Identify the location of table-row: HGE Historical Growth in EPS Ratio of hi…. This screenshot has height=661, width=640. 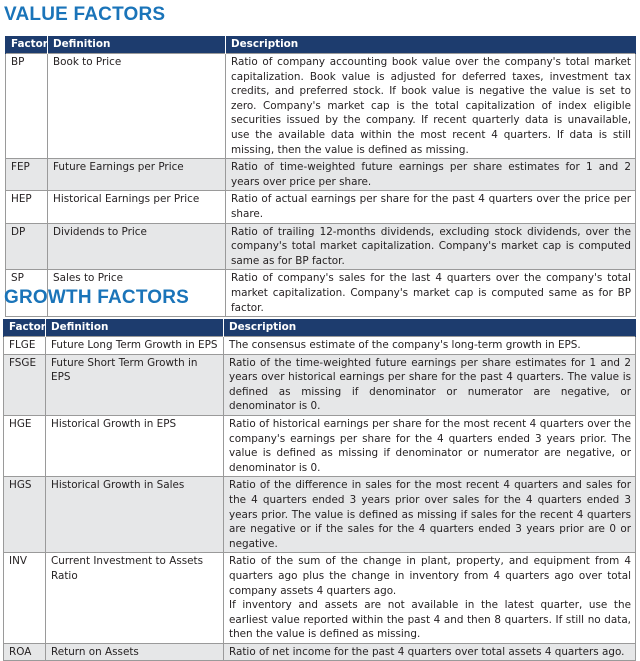
(319, 446).